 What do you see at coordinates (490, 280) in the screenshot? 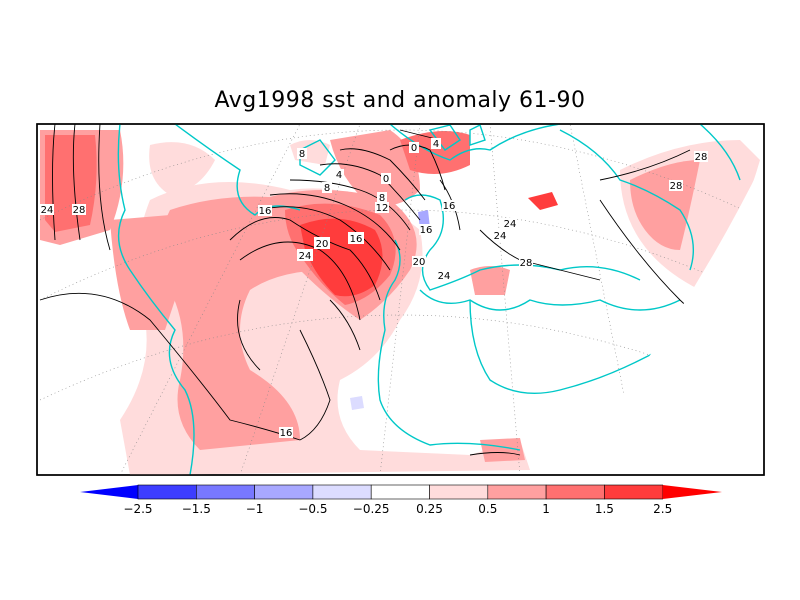
I see `anomaly-region-med` at bounding box center [490, 280].